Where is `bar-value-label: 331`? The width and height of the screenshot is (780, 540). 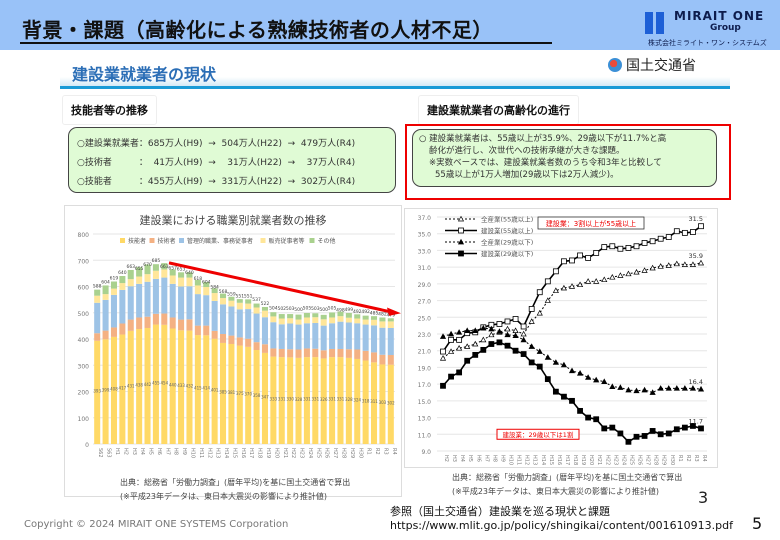 bar-value-label: 331 is located at coordinates (307, 399).